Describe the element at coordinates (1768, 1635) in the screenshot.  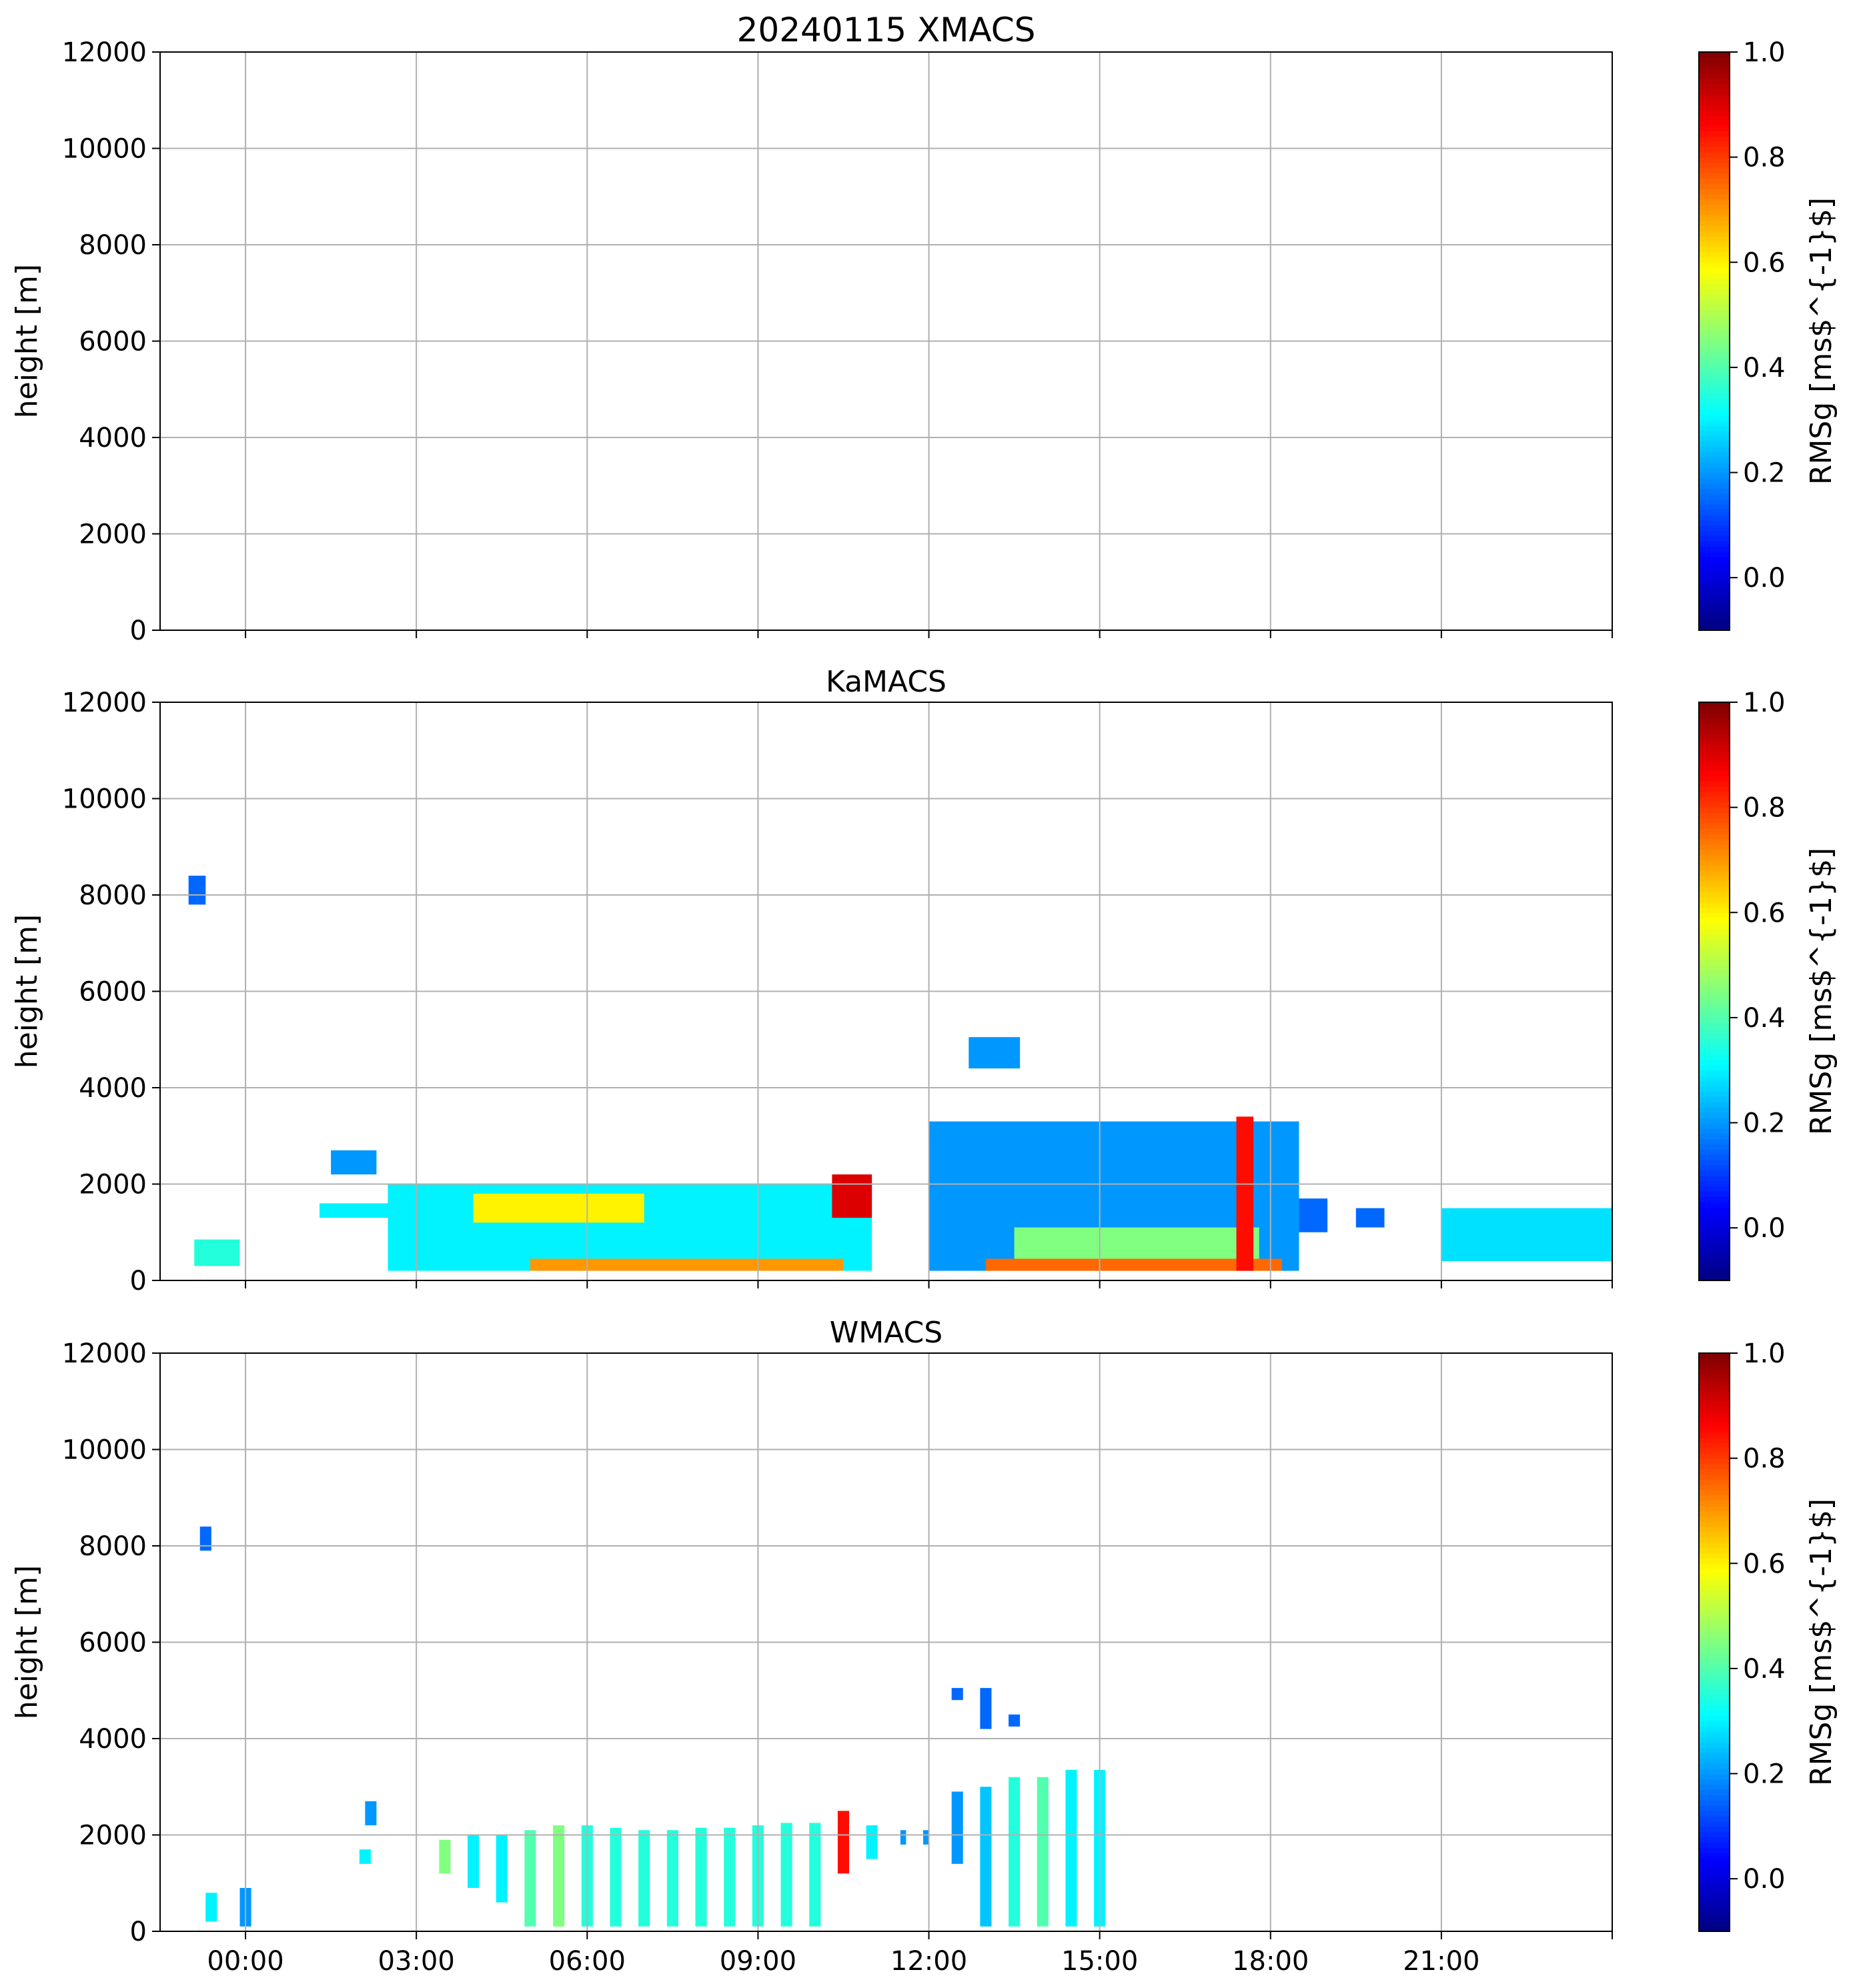
I see `colorbar: 0.0 0.2 0.4 0.6 0.8 1.0 RMSg [ms$^{-1}$]` at that location.